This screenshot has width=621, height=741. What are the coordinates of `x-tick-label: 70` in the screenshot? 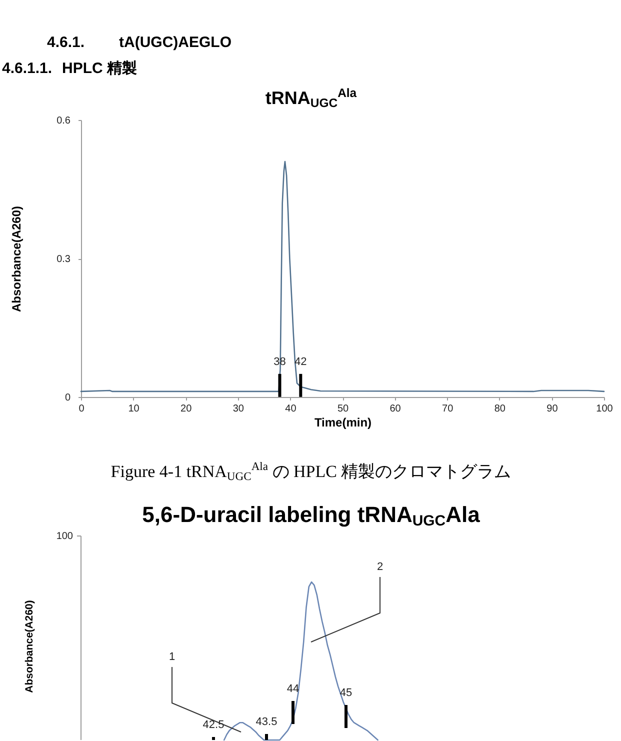 It's located at (448, 409).